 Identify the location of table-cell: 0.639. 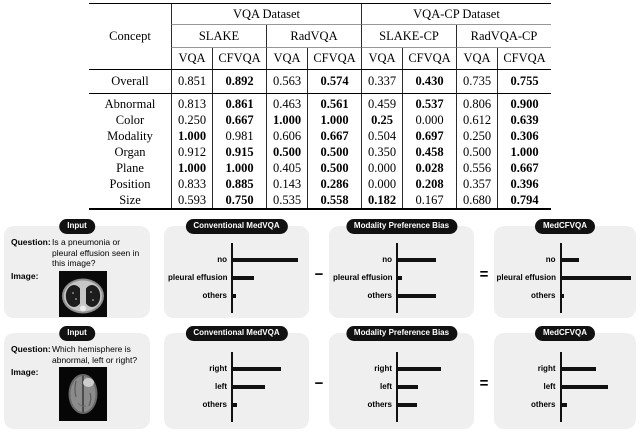
(524, 120).